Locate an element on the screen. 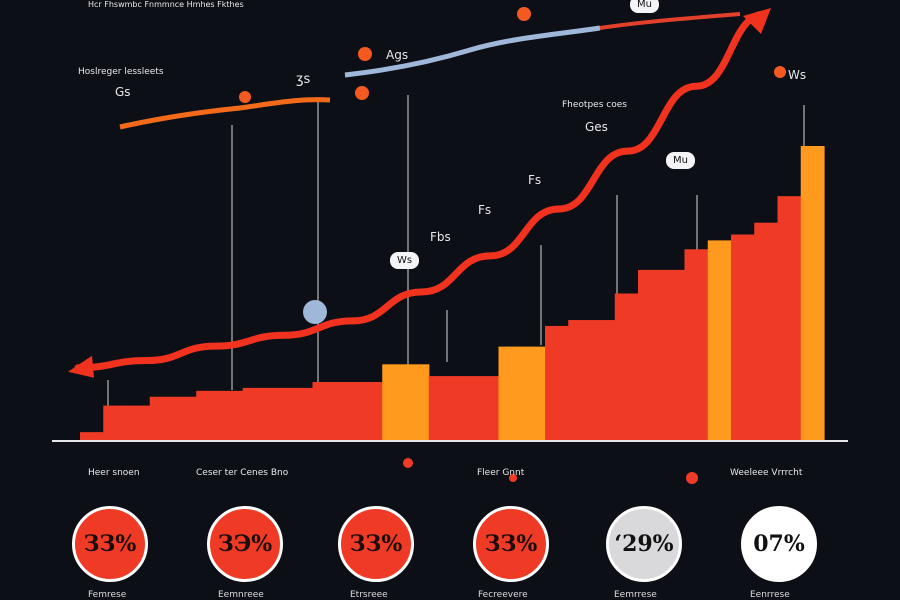 The width and height of the screenshot is (900, 600). label-1: Gs is located at coordinates (123, 92).